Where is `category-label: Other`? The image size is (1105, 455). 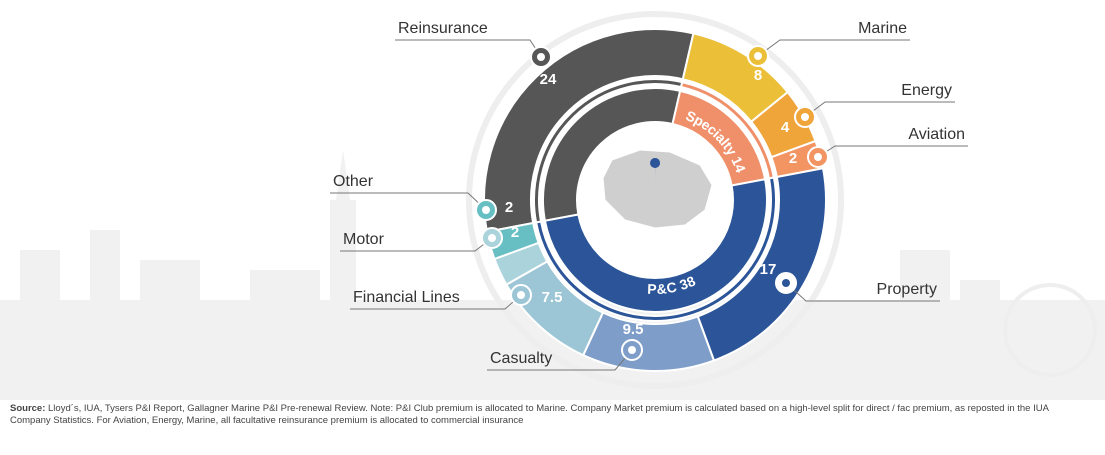
category-label: Other is located at coordinates (353, 181).